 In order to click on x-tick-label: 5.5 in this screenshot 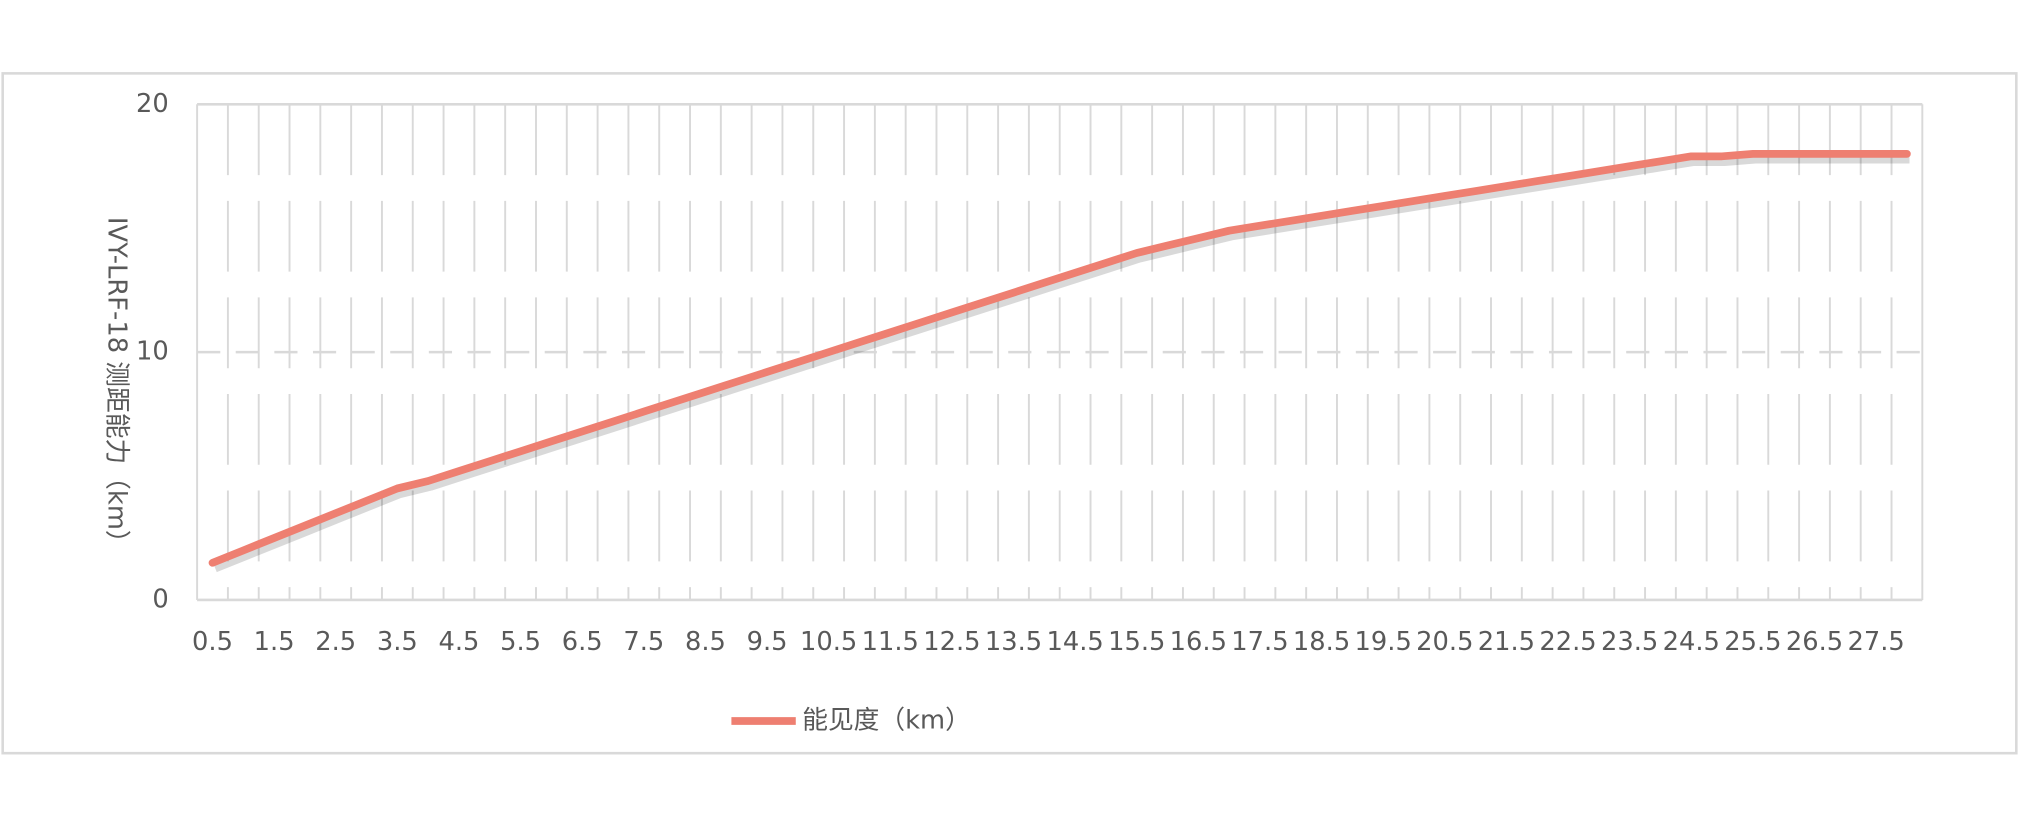, I will do `click(520, 642)`.